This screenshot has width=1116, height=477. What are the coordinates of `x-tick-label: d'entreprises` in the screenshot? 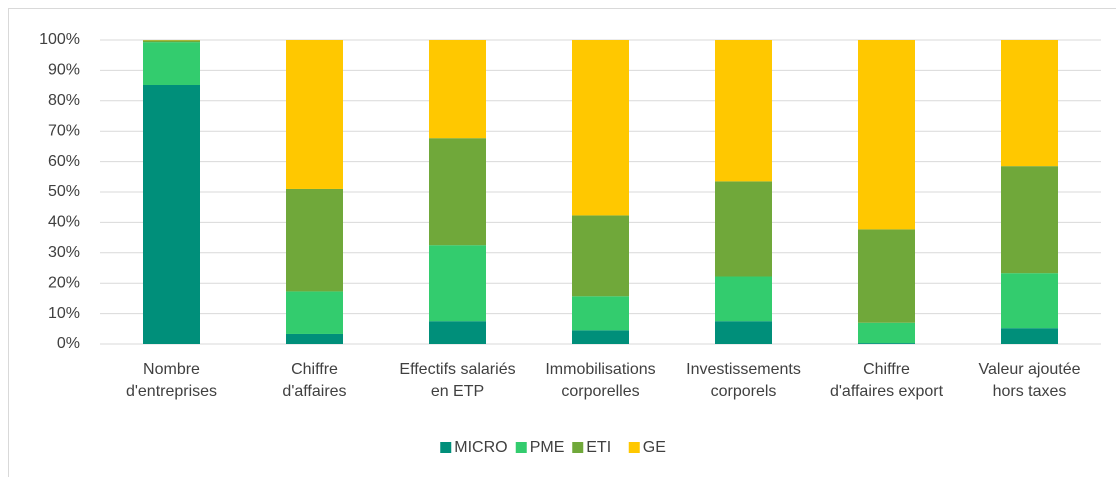 It's located at (171, 391).